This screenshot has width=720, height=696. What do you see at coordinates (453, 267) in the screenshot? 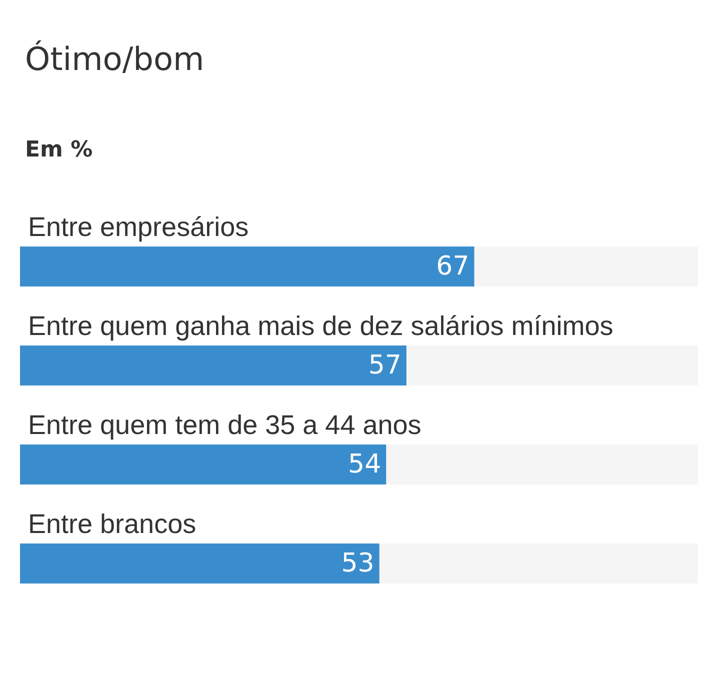
I see `data-label: 67` at bounding box center [453, 267].